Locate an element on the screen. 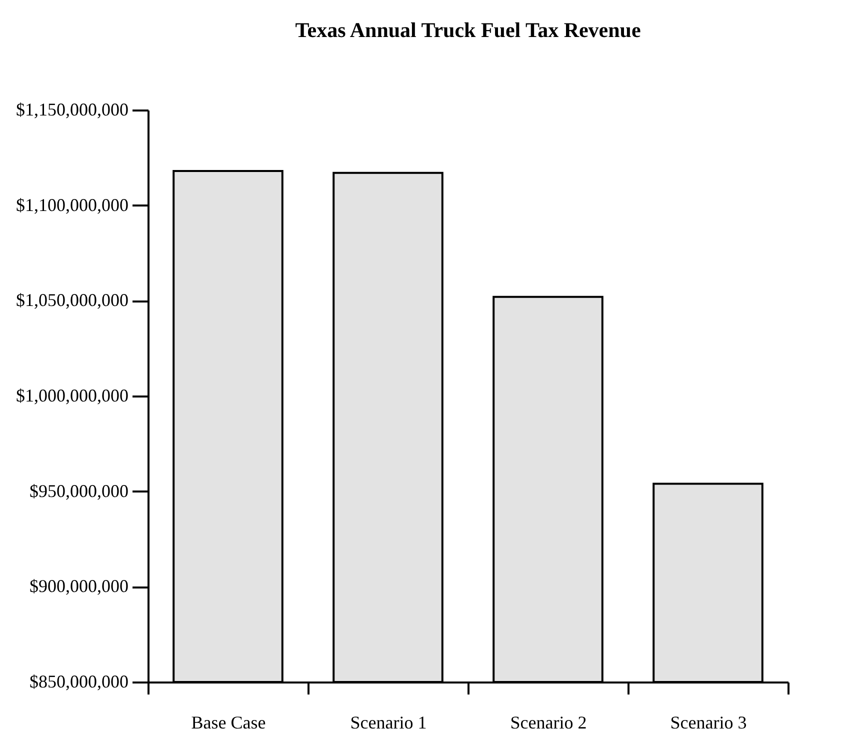 This screenshot has width=857, height=747. x-tick-label: Base Case is located at coordinates (228, 722).